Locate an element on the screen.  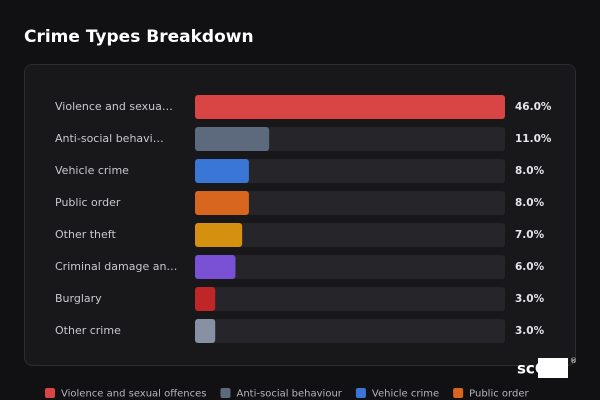
category-label: Other crime is located at coordinates (88, 330).